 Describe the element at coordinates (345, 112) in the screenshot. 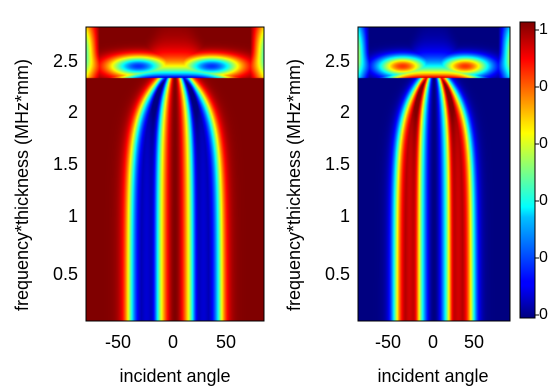

I see `right-ytick-label: 2` at that location.